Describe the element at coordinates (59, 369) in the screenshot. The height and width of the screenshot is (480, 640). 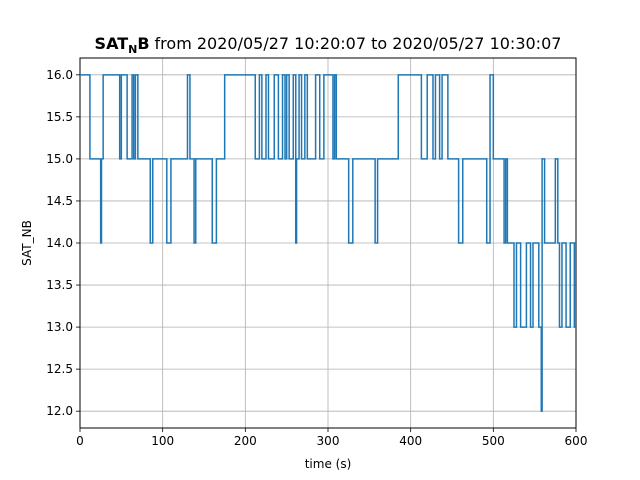
I see `y-tick-label: 12.5` at that location.